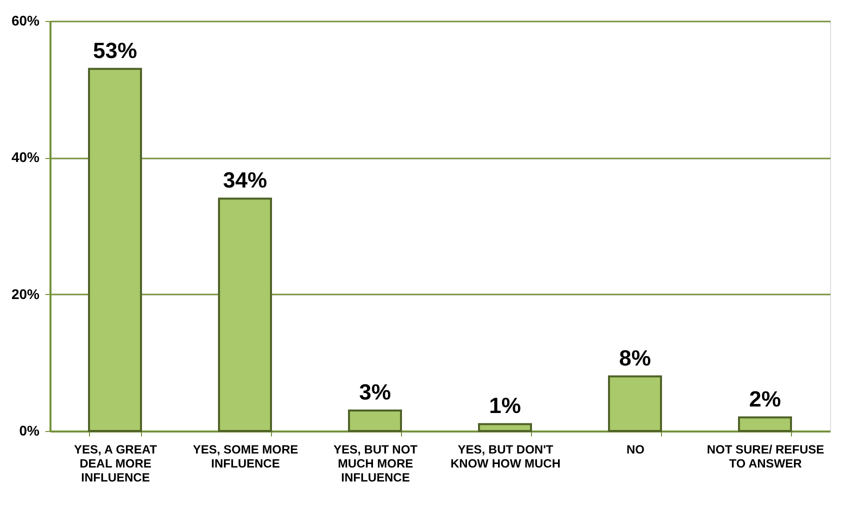  I want to click on data-label: 8%, so click(635, 357).